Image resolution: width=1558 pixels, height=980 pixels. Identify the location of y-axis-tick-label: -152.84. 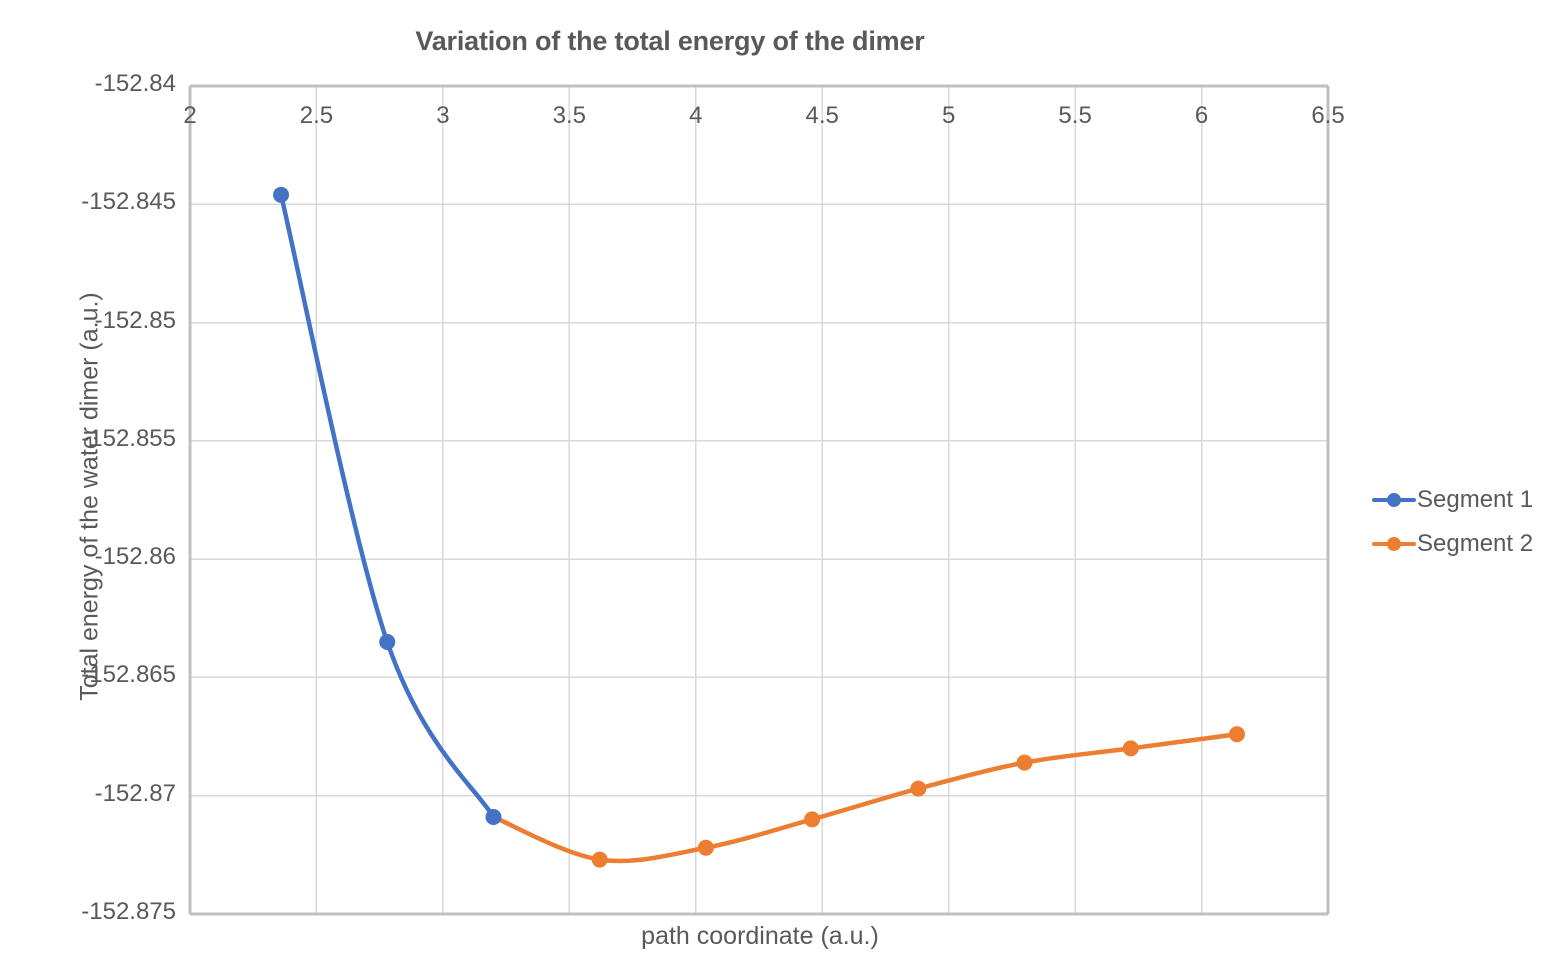
(135, 83).